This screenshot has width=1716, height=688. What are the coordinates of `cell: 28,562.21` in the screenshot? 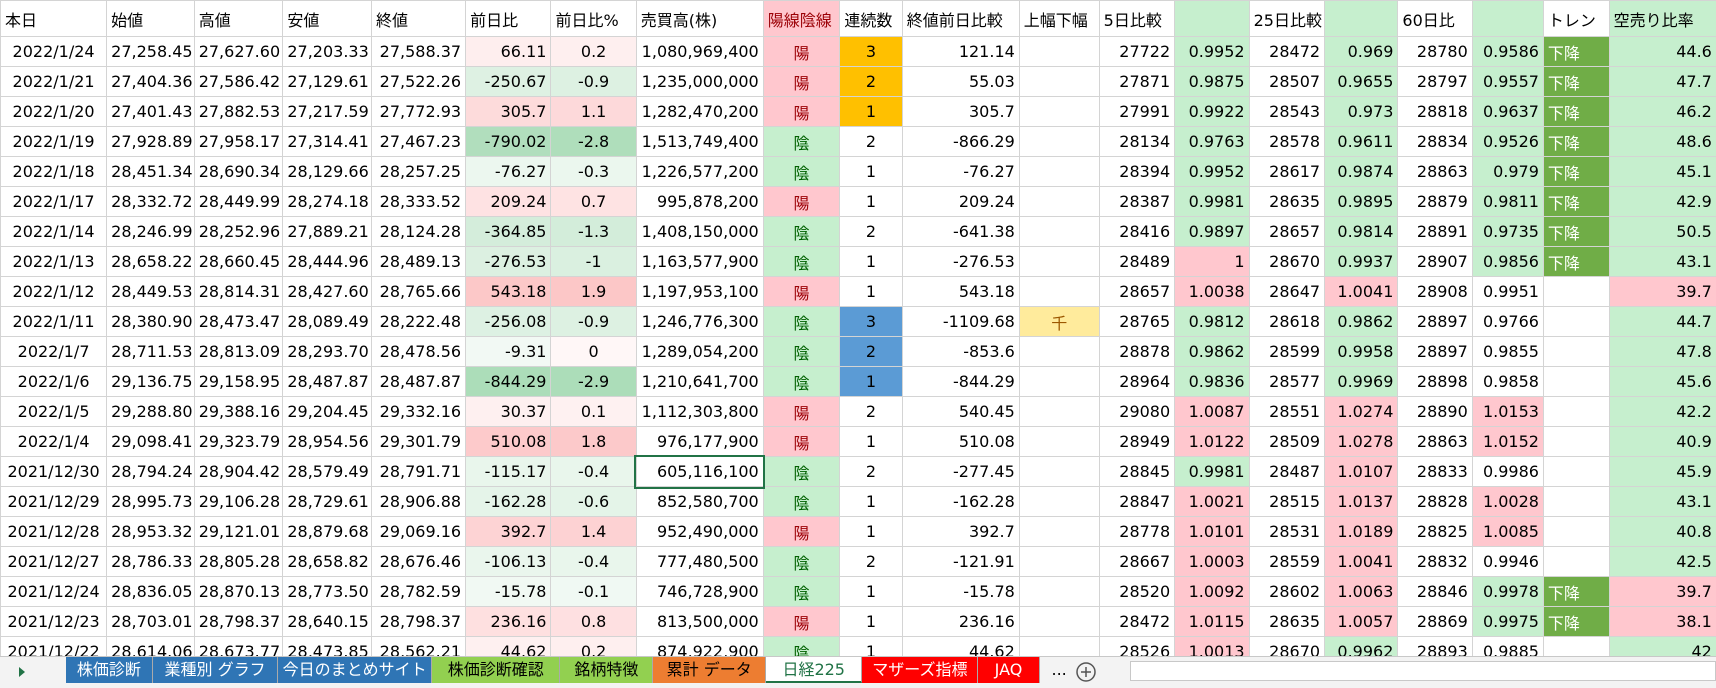 It's located at (418, 647).